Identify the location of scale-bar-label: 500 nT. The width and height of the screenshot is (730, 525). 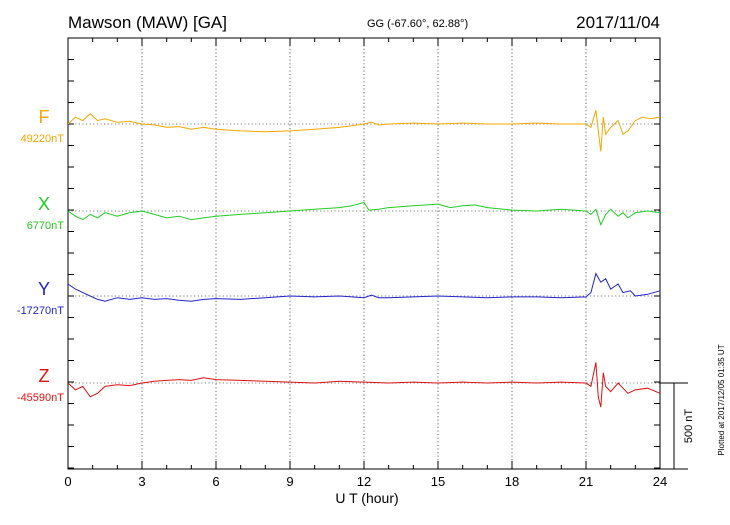
(689, 426).